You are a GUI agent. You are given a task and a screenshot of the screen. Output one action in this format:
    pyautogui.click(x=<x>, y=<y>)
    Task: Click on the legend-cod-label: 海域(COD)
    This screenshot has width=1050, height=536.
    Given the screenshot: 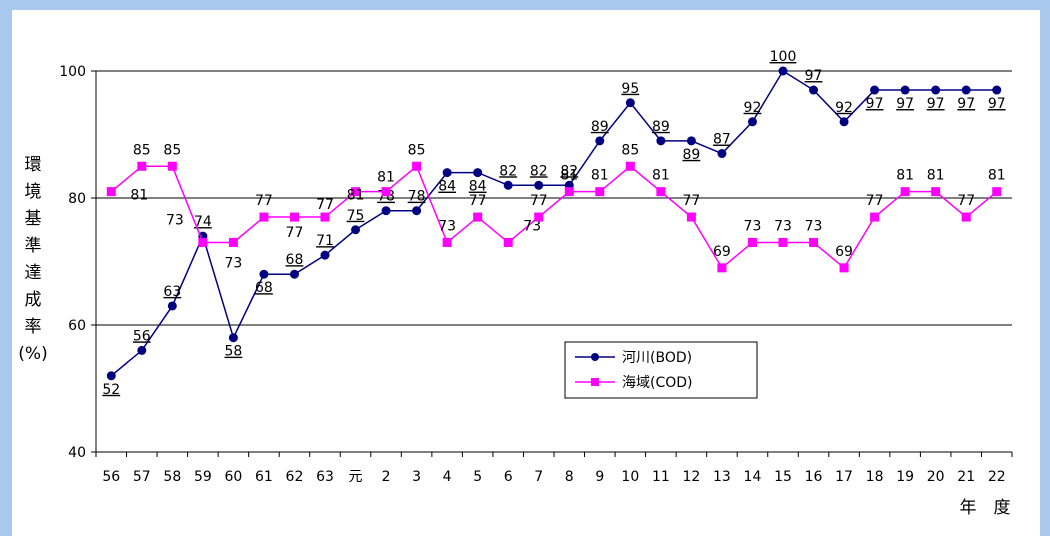 What is the action you would take?
    pyautogui.click(x=657, y=383)
    